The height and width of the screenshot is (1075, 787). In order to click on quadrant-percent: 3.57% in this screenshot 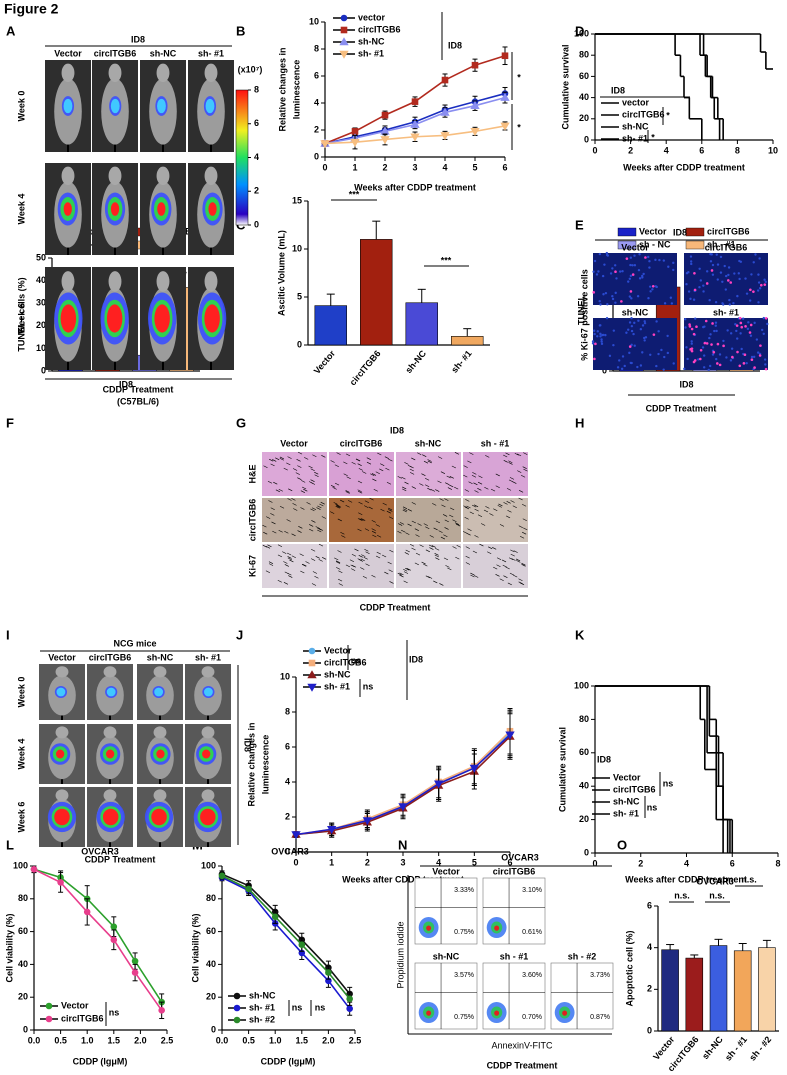, I will do `click(464, 975)`.